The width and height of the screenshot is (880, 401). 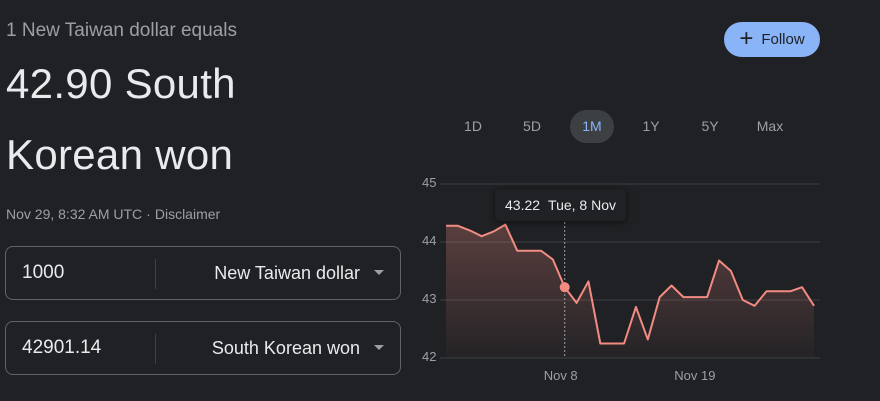 I want to click on x-tick-label: Nov 19, so click(x=695, y=375).